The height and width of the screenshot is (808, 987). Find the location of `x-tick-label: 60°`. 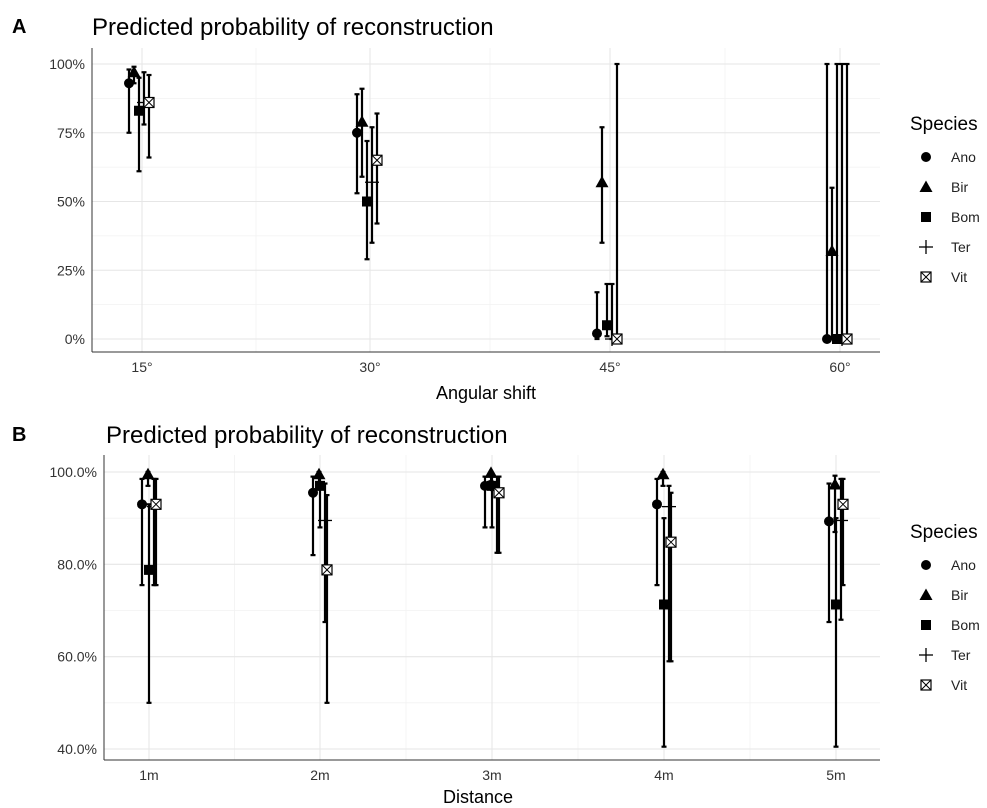

x-tick-label: 60° is located at coordinates (839, 367).